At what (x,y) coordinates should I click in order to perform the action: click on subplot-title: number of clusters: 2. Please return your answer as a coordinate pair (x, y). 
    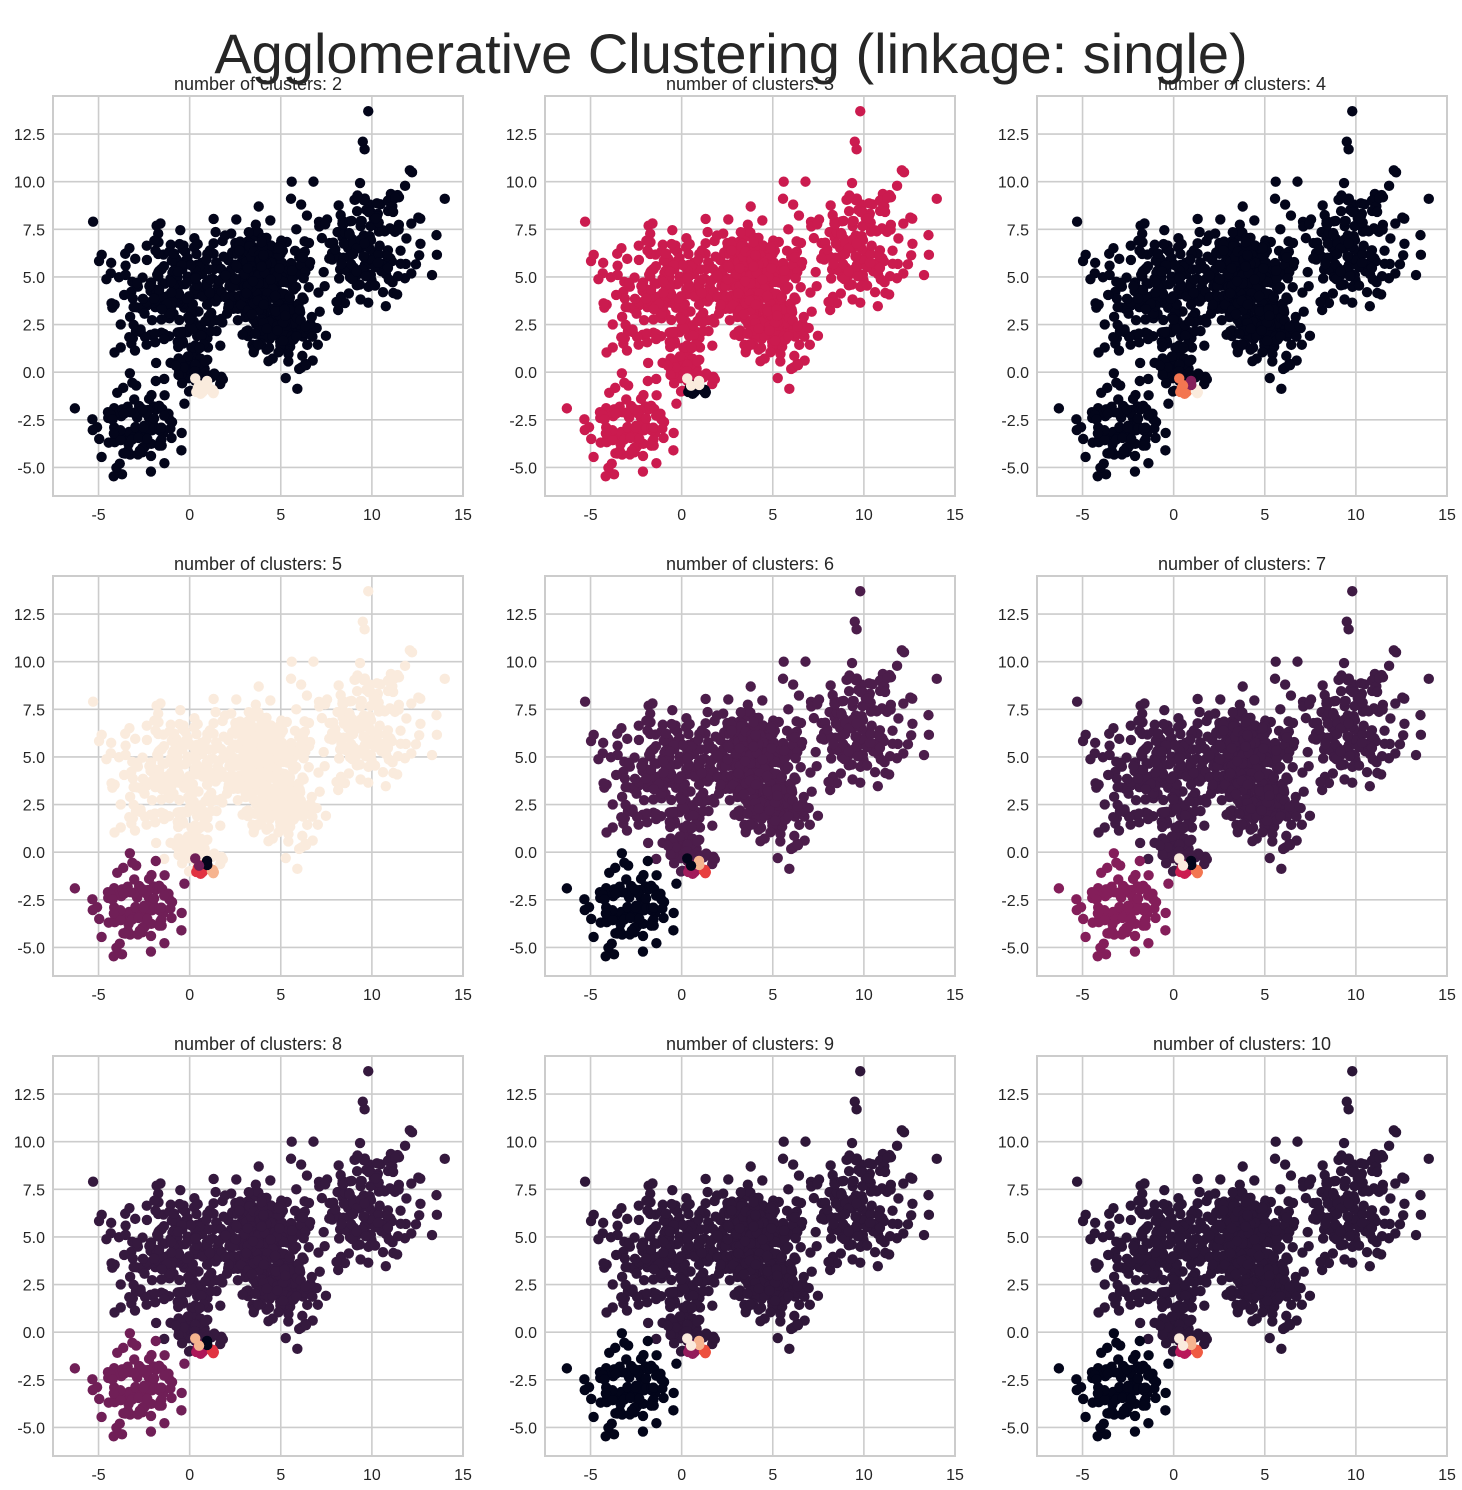
    Looking at the image, I should click on (258, 84).